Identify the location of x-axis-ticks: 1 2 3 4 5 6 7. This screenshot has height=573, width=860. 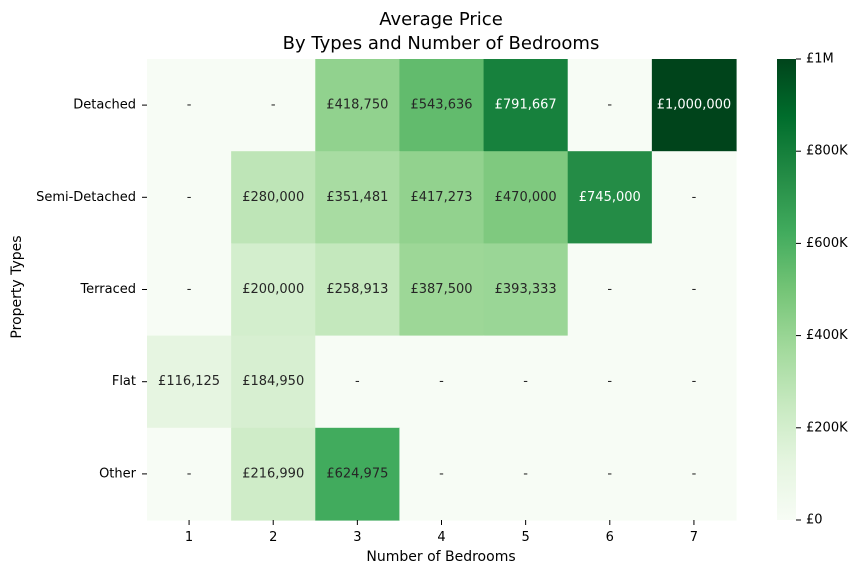
(441, 532).